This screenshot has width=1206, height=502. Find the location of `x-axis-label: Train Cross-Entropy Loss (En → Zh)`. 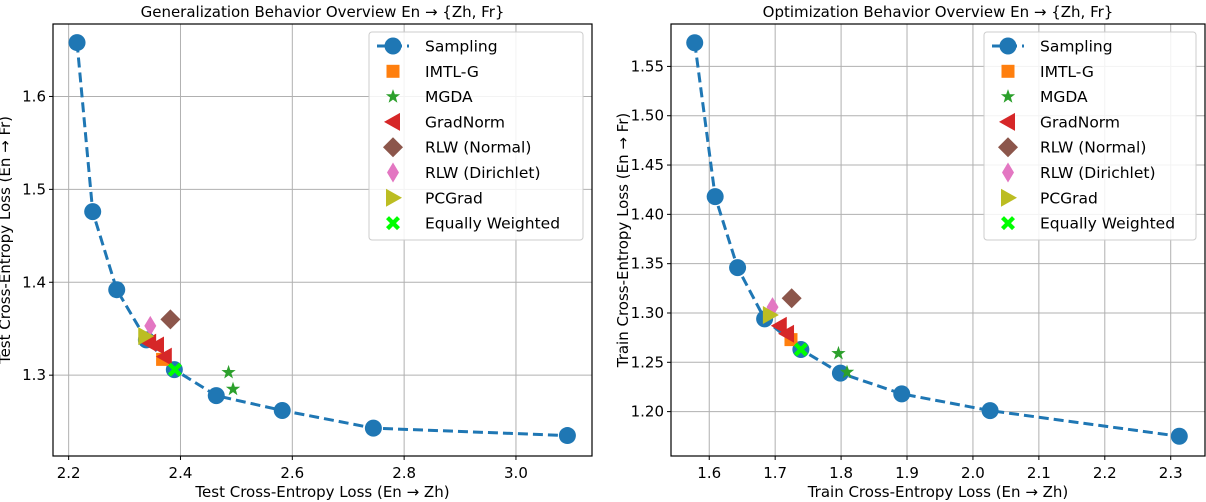

x-axis-label: Train Cross-Entropy Loss (En → Zh) is located at coordinates (938, 492).